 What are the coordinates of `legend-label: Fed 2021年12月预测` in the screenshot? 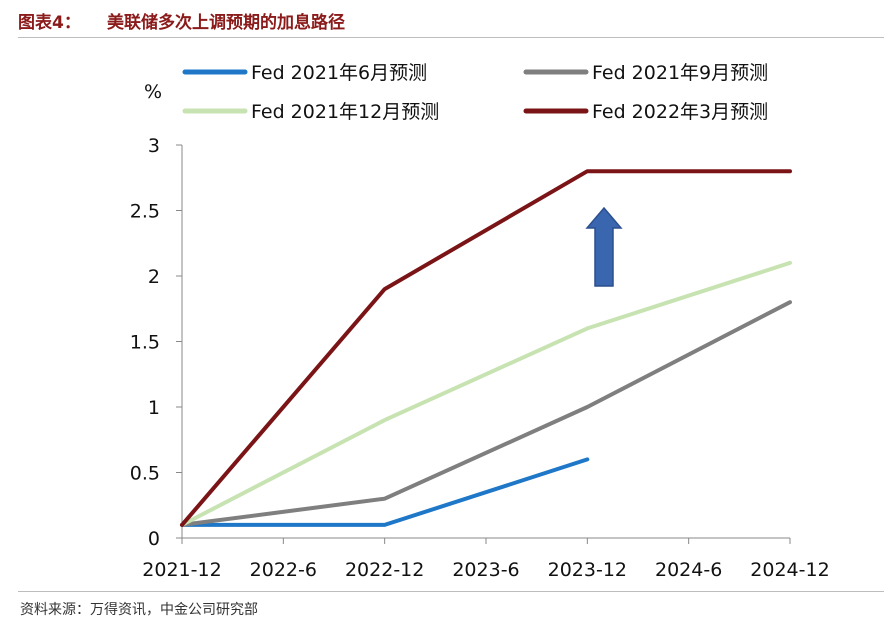 It's located at (345, 112).